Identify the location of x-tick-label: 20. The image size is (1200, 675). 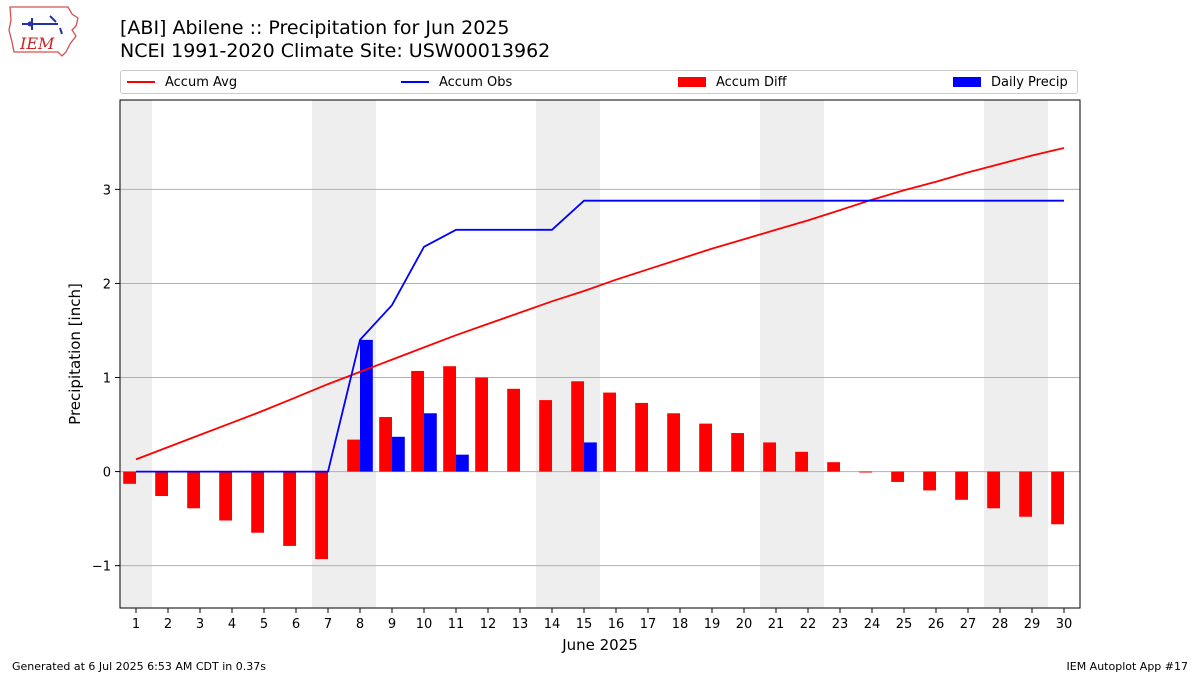
(744, 624).